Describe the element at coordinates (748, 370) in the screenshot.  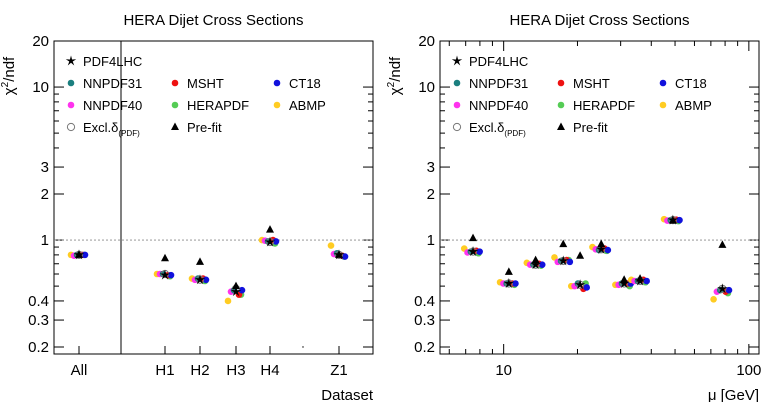
I see `x-tick-label: 100` at that location.